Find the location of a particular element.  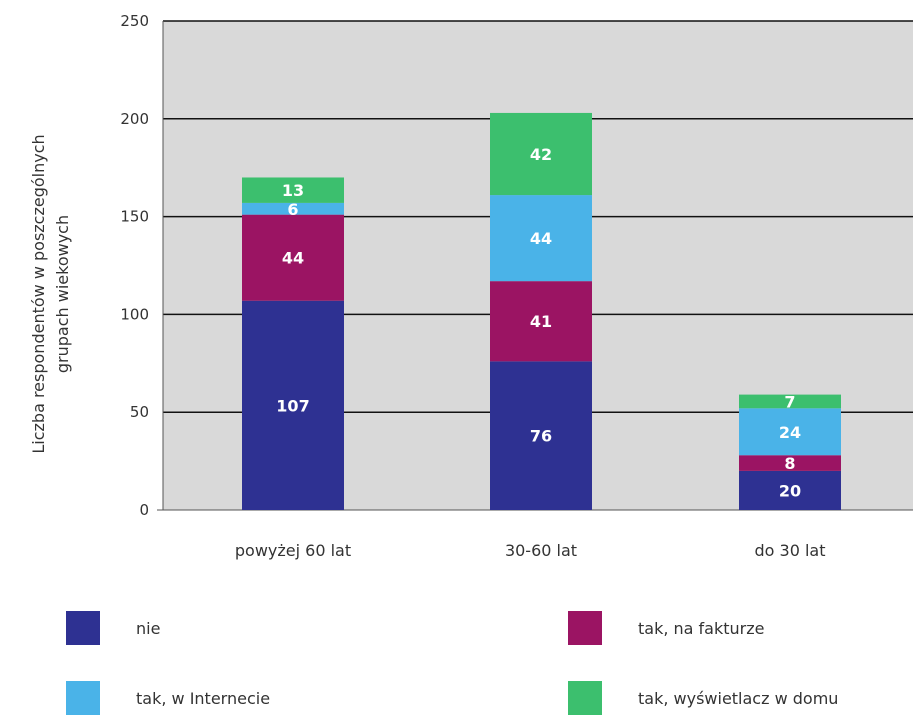

legend-label: tak, na fakturze is located at coordinates (701, 628).